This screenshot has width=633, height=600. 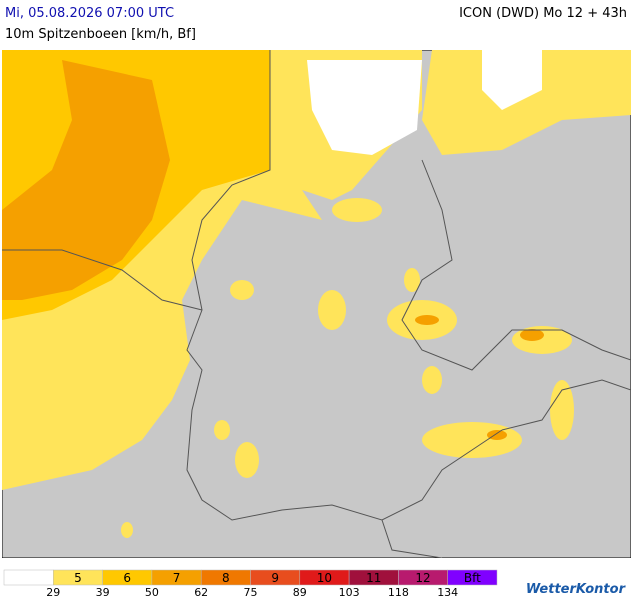 What do you see at coordinates (100, 34) in the screenshot?
I see `subtitle: 10m Spitzenboeen [km/h, Bf]` at bounding box center [100, 34].